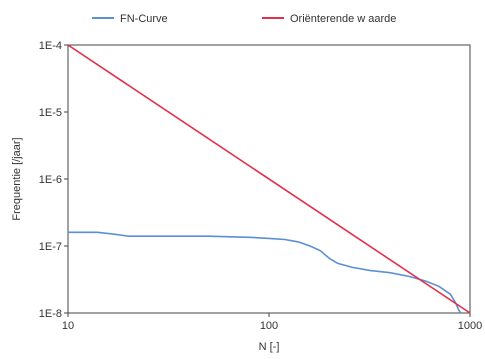 Image resolution: width=485 pixels, height=359 pixels. What do you see at coordinates (50, 113) in the screenshot?
I see `y-tick-label: 1E-5` at bounding box center [50, 113].